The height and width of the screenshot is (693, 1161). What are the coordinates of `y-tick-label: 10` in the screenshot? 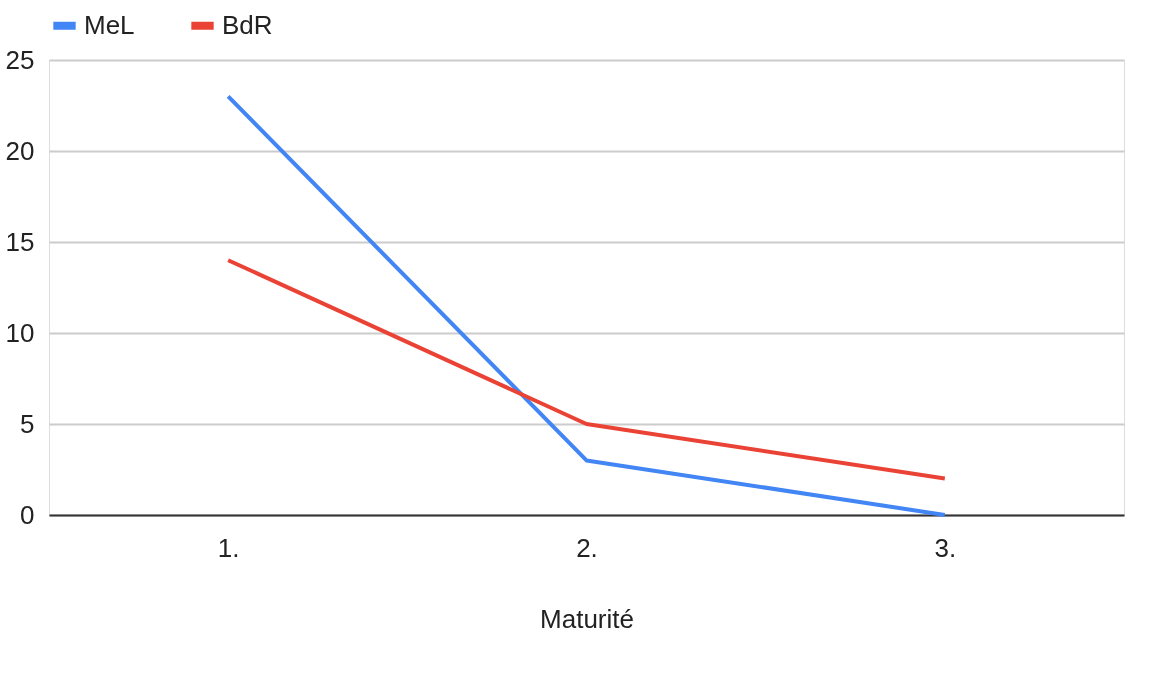 It's located at (20, 332).